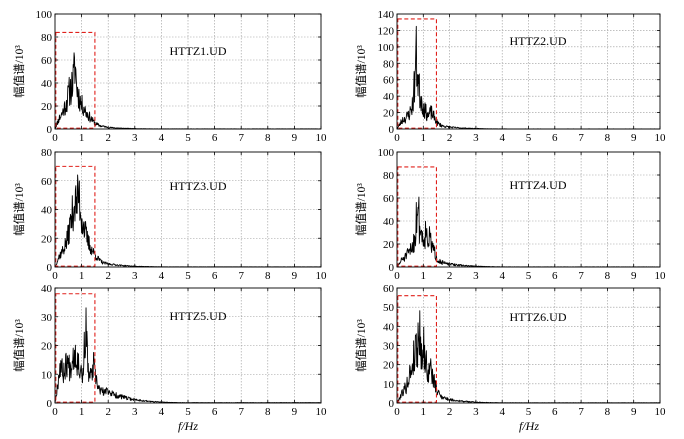 Image resolution: width=684 pixels, height=439 pixels. What do you see at coordinates (386, 31) in the screenshot?
I see `y-tick-label: 120` at bounding box center [386, 31].